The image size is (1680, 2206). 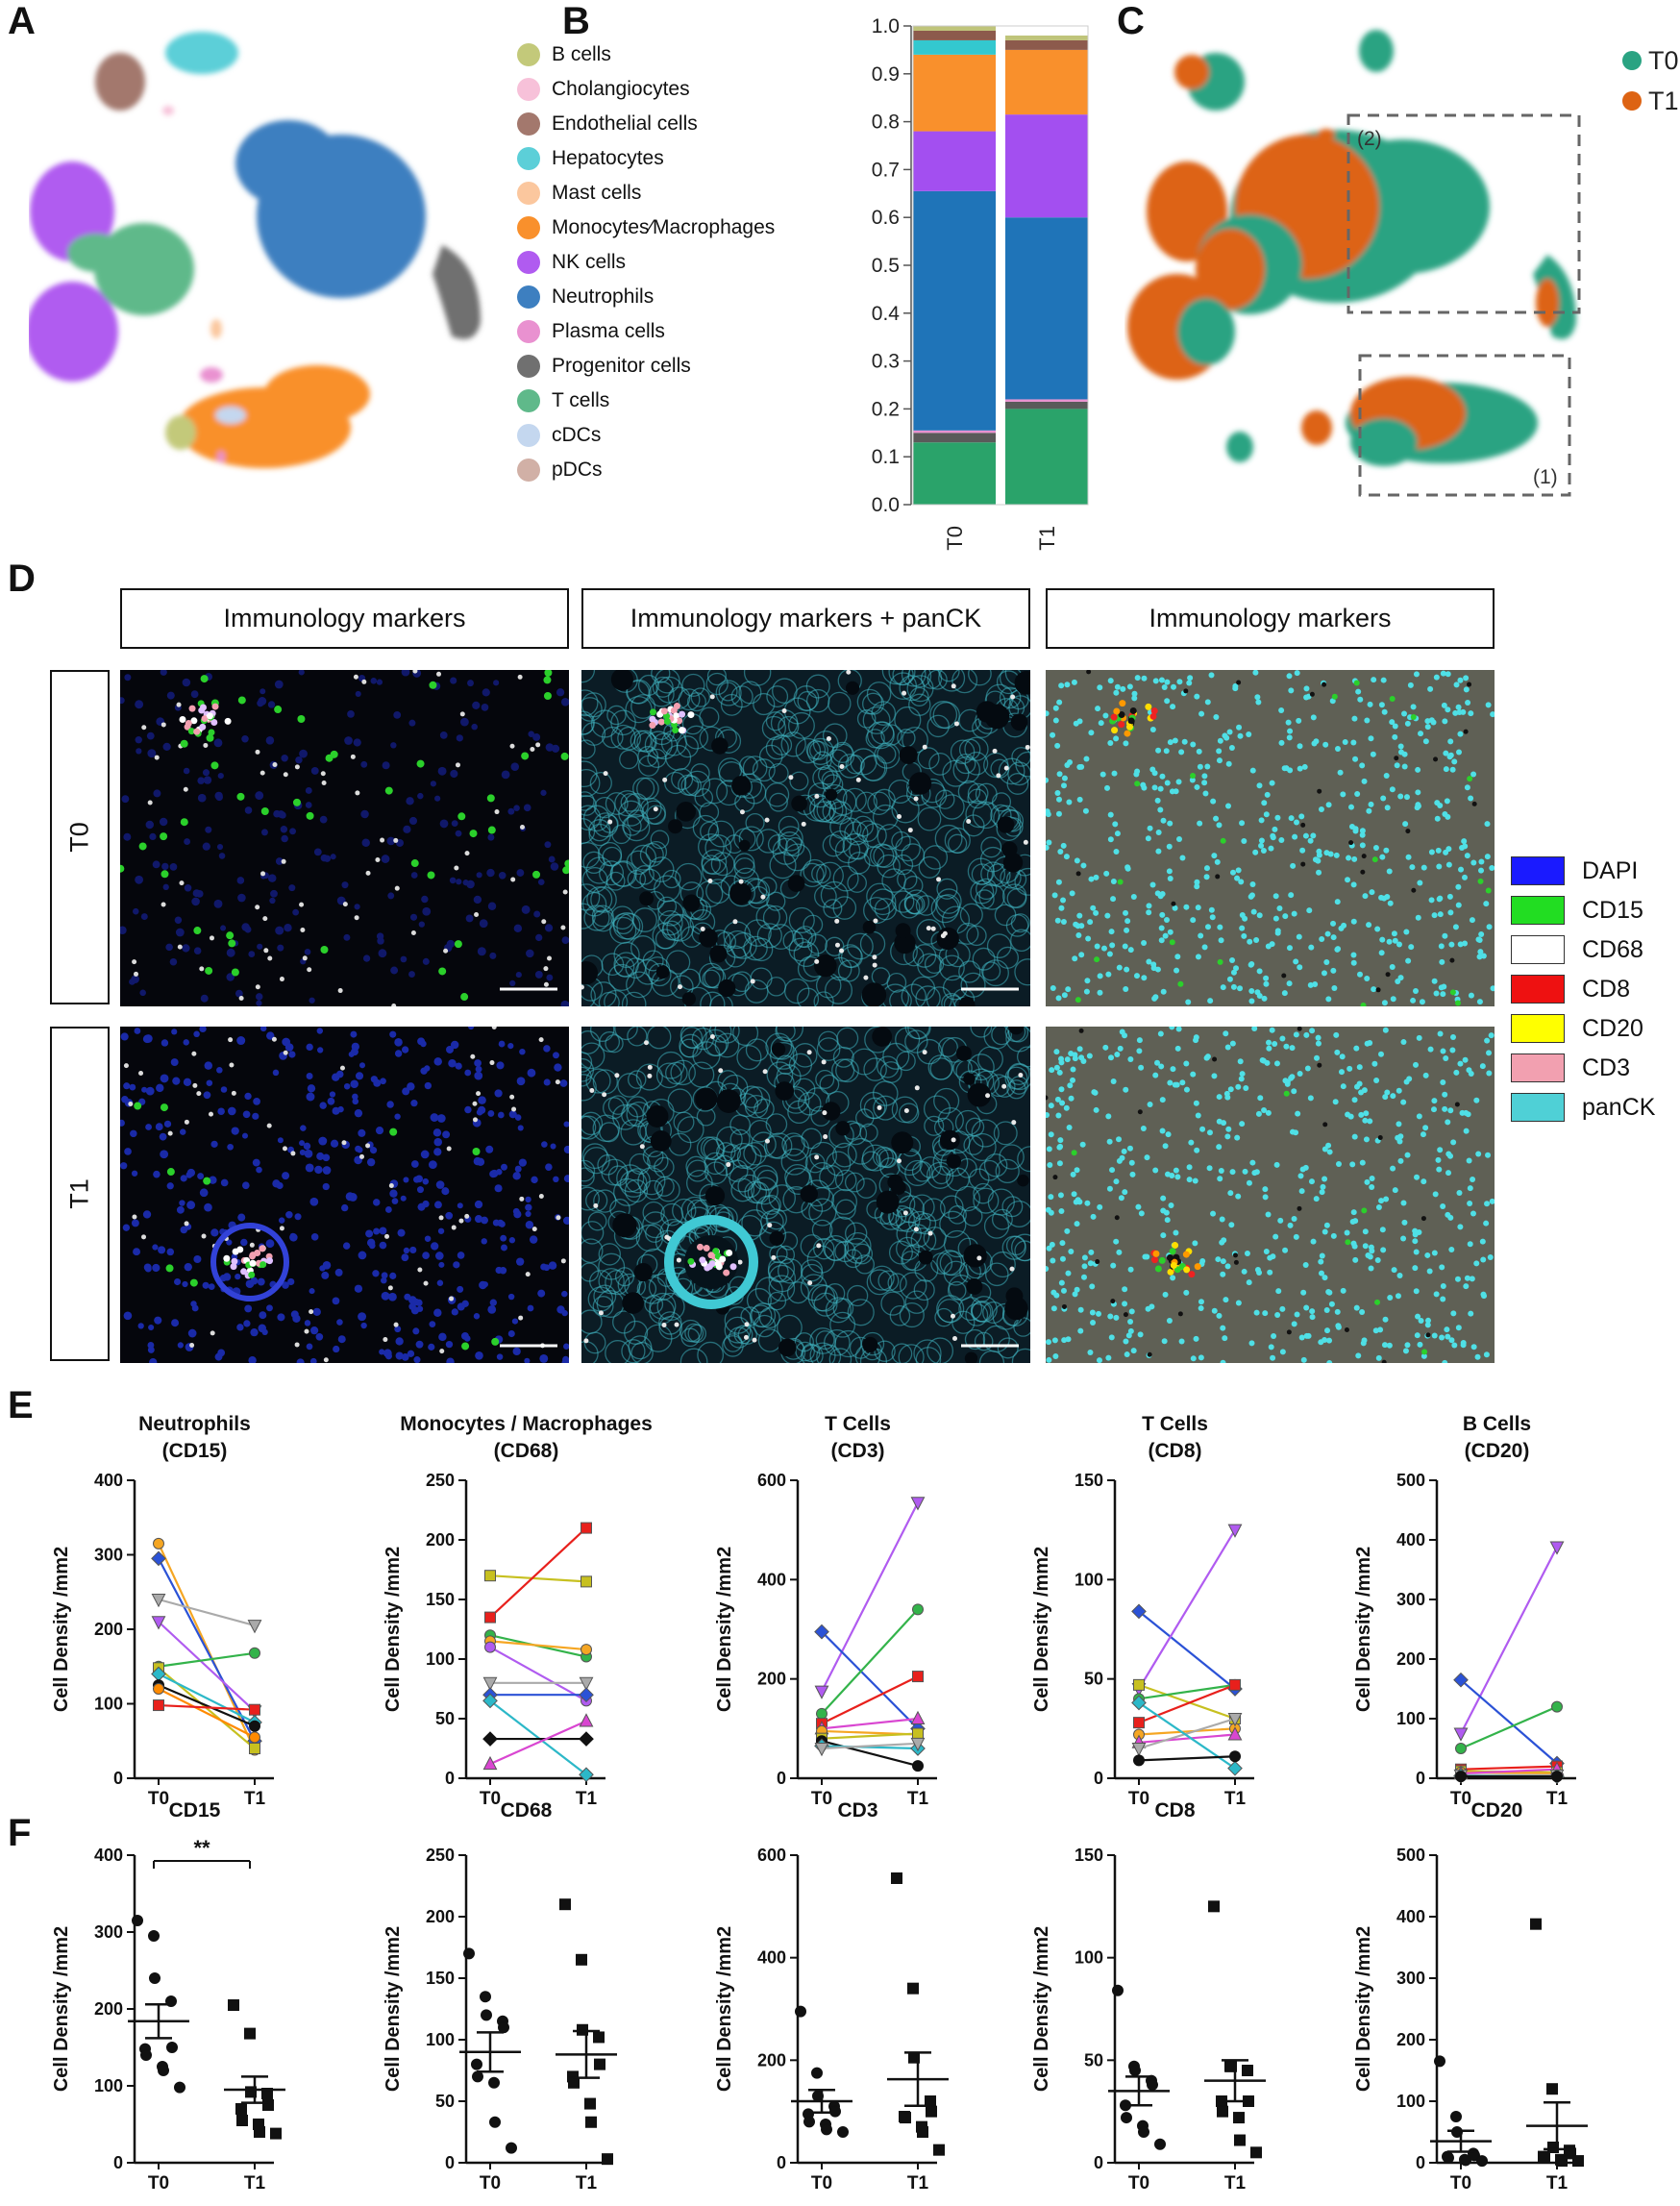 What do you see at coordinates (587, 2183) in the screenshot?
I see `x-tick-label: T1` at bounding box center [587, 2183].